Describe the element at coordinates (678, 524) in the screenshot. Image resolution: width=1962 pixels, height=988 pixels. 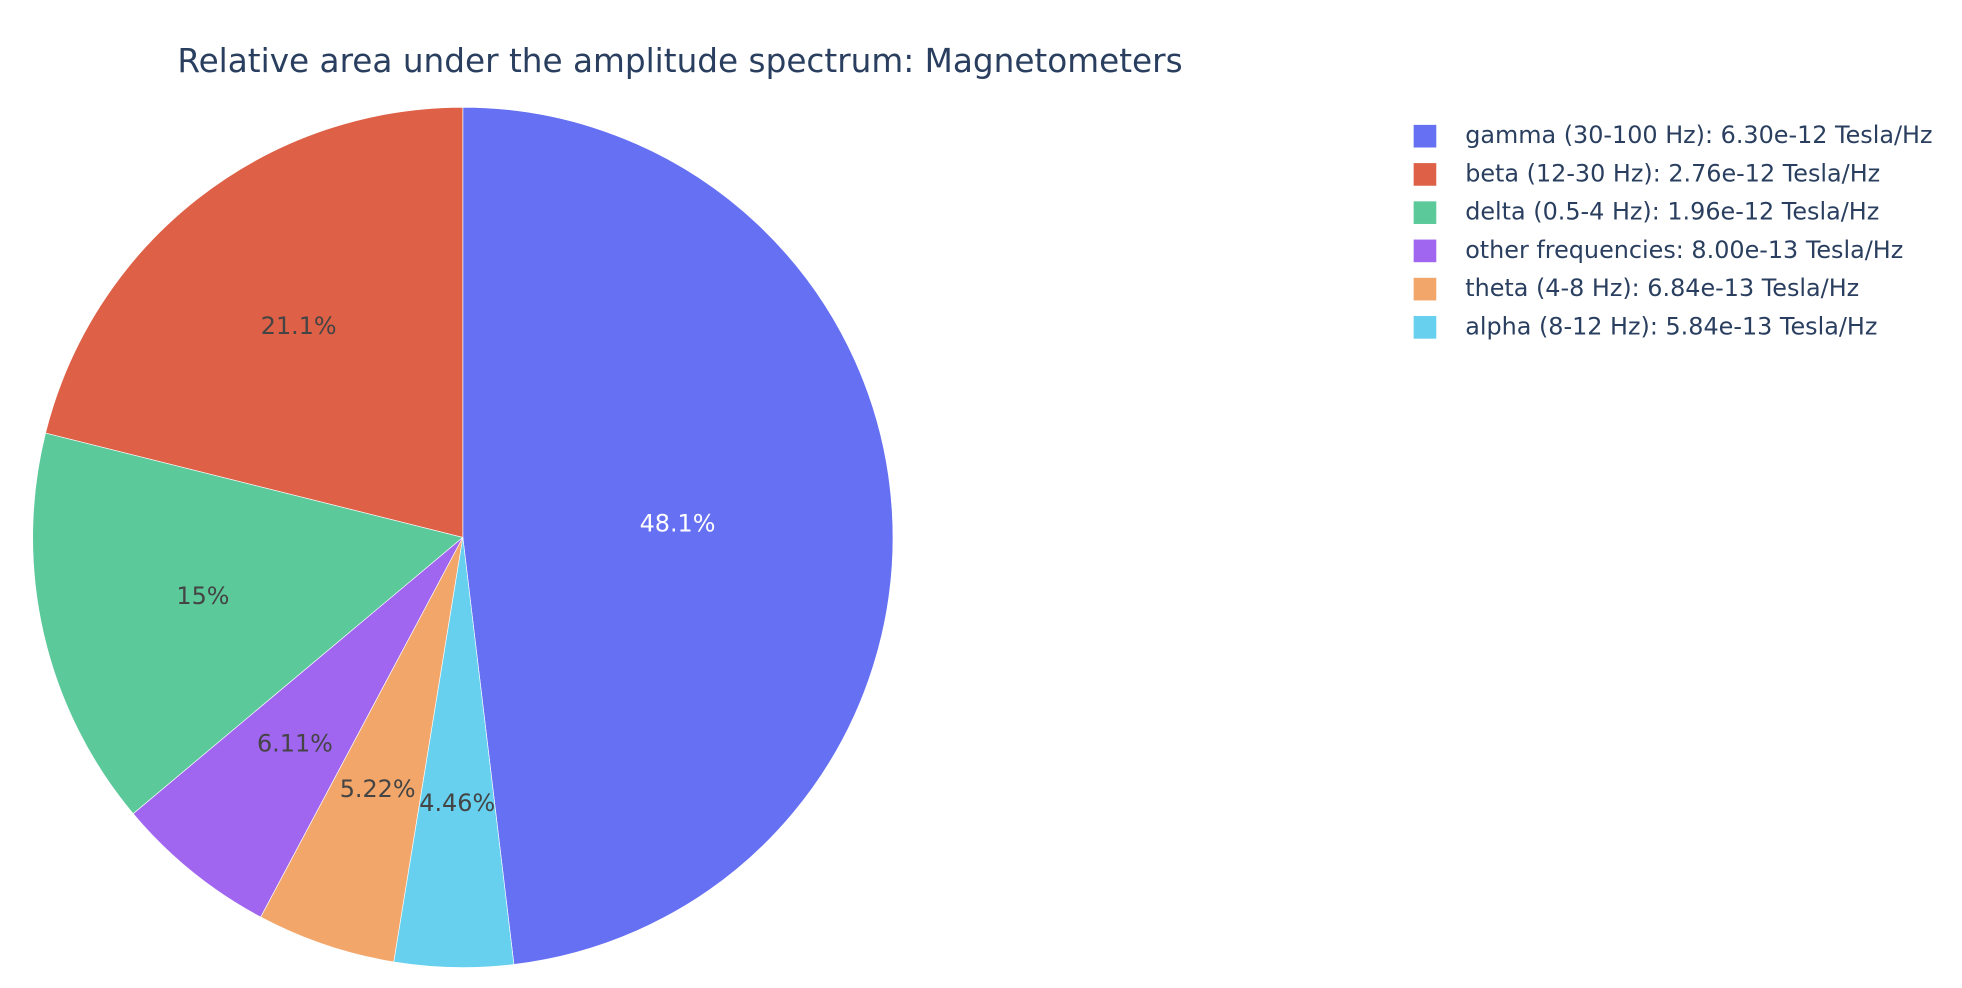
I see `slice-label: 48.1%` at that location.